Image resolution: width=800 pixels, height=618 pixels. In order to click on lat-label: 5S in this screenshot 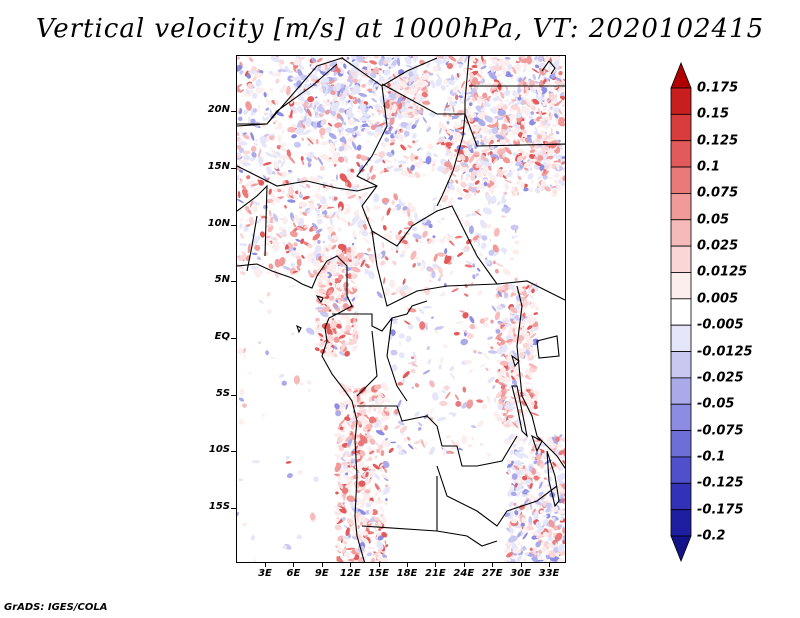, I will do `click(222, 393)`.